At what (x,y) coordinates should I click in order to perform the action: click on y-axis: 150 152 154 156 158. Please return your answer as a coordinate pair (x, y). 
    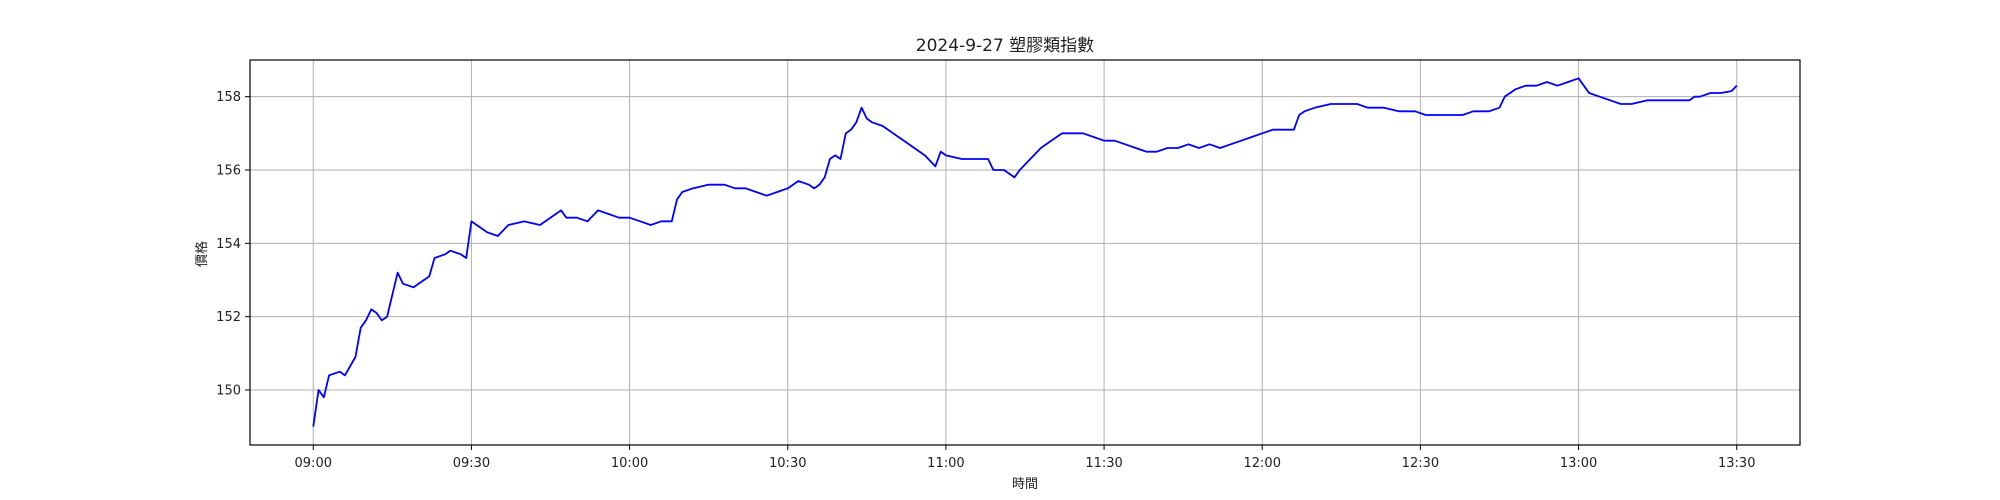
    Looking at the image, I should click on (233, 244).